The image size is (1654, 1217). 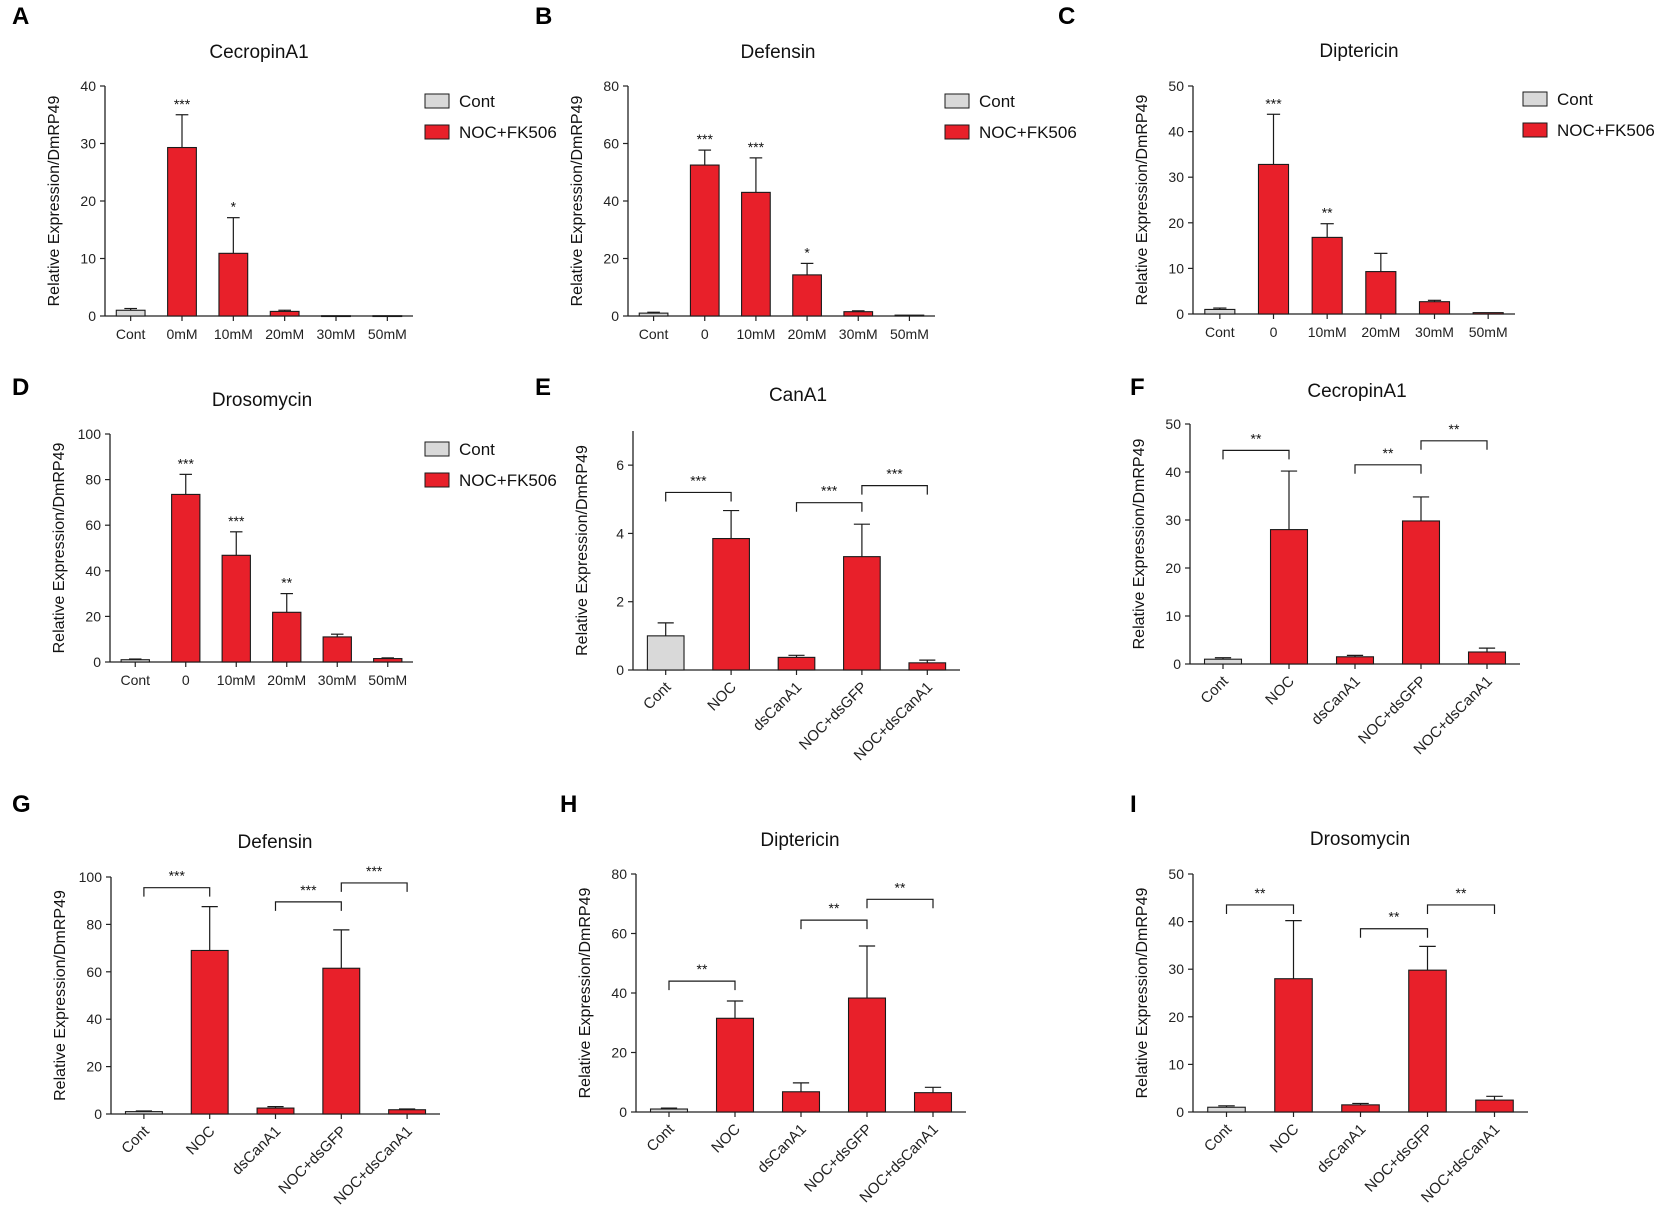 I want to click on significance-label: *, so click(x=807, y=252).